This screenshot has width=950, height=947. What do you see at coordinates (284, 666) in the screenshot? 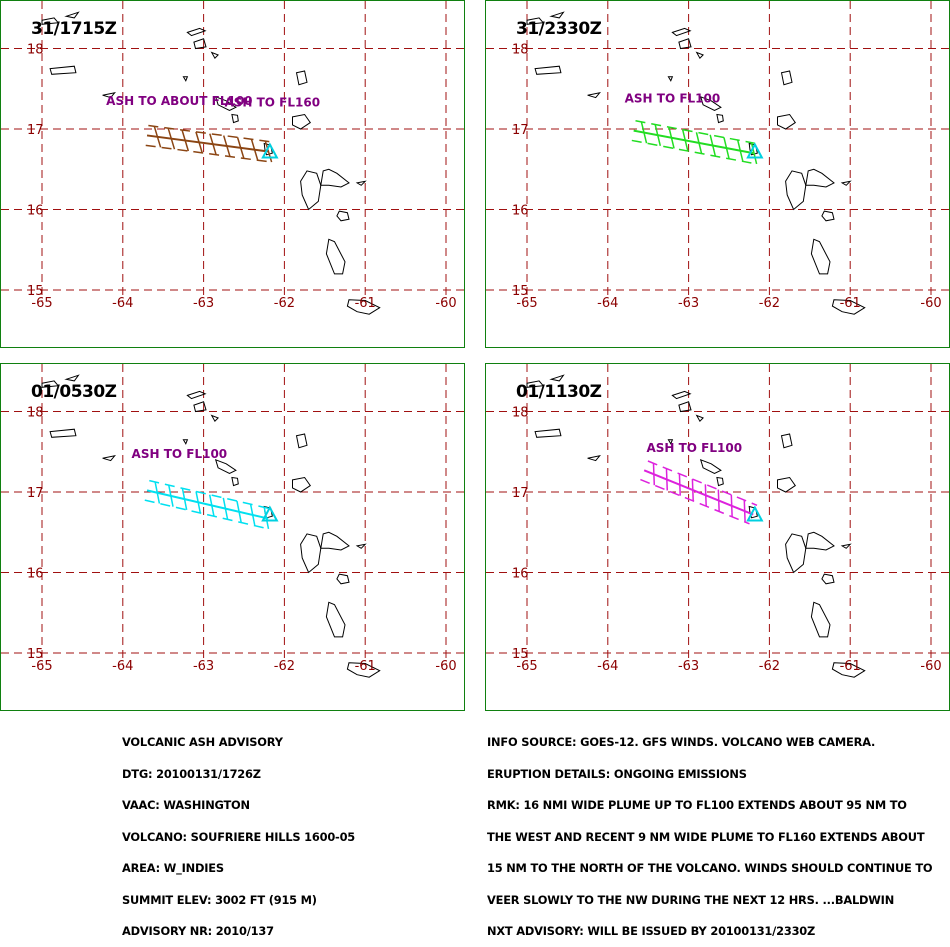
I see `lon-label: -62` at bounding box center [284, 666].